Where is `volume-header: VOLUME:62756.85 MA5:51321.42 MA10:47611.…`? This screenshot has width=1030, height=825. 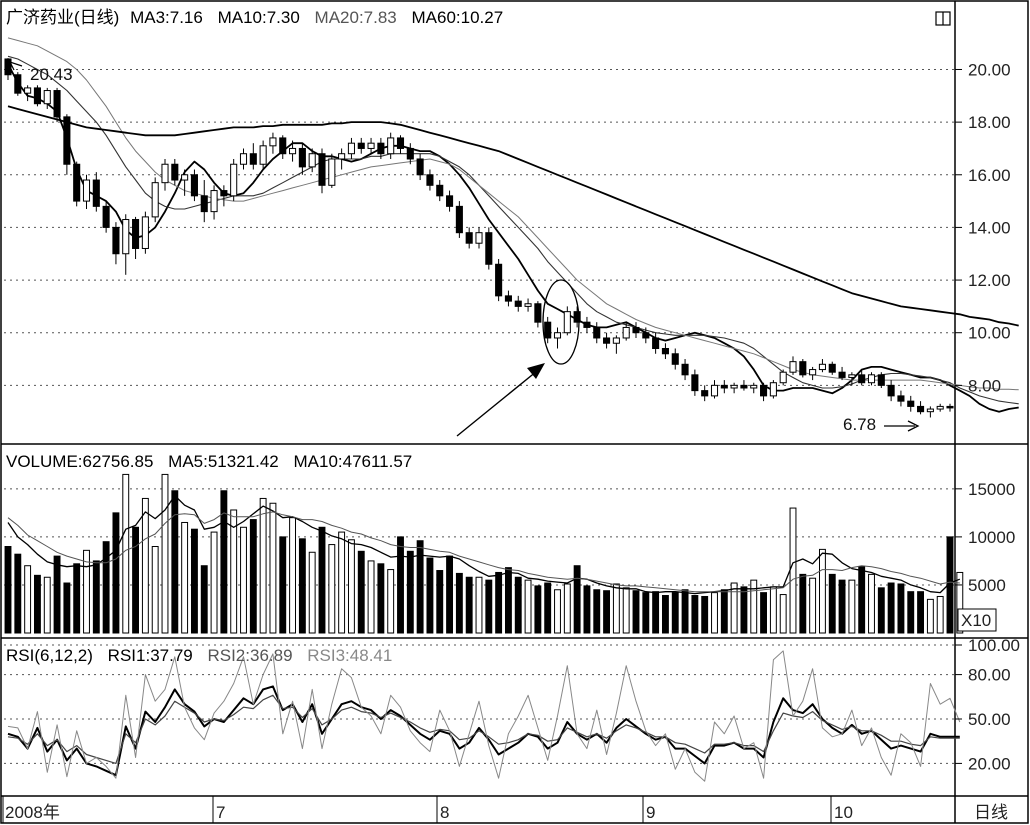
volume-header: VOLUME:62756.85 MA5:51321.42 MA10:47611.… is located at coordinates (209, 461).